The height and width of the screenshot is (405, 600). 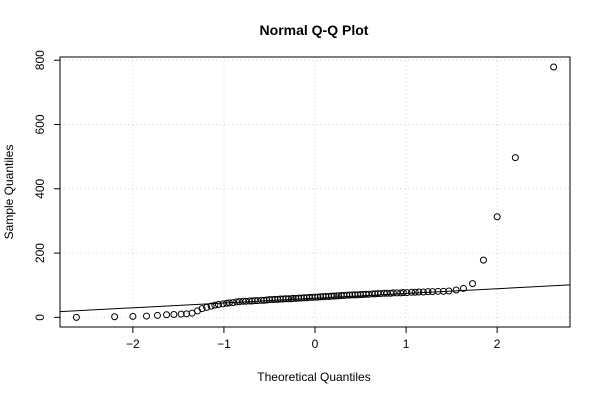 What do you see at coordinates (40, 124) in the screenshot?
I see `y-tick-label: 600` at bounding box center [40, 124].